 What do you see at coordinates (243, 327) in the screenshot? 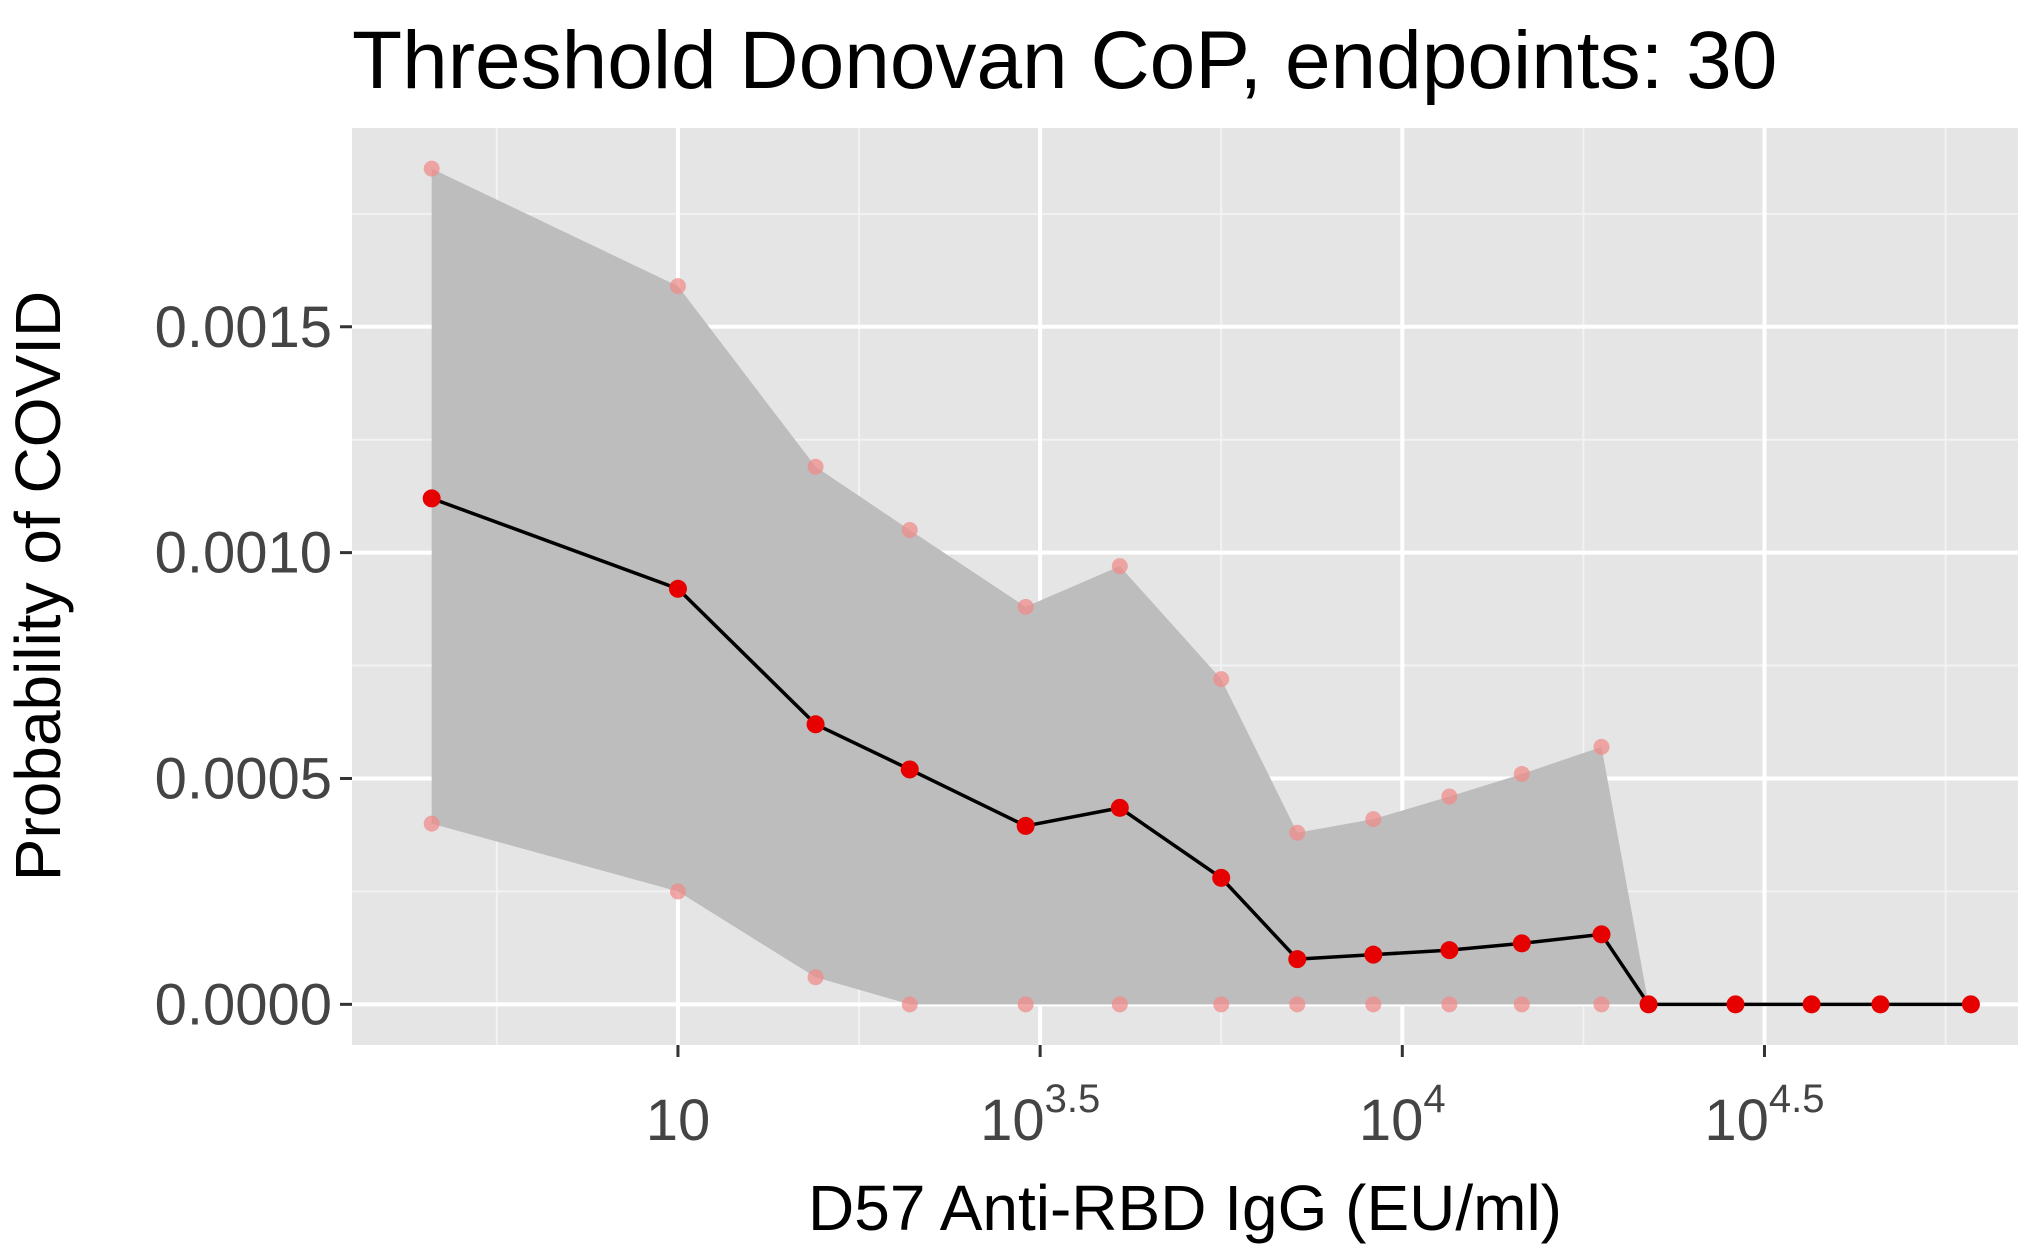
I see `y-tick-label: 0.0015` at bounding box center [243, 327].